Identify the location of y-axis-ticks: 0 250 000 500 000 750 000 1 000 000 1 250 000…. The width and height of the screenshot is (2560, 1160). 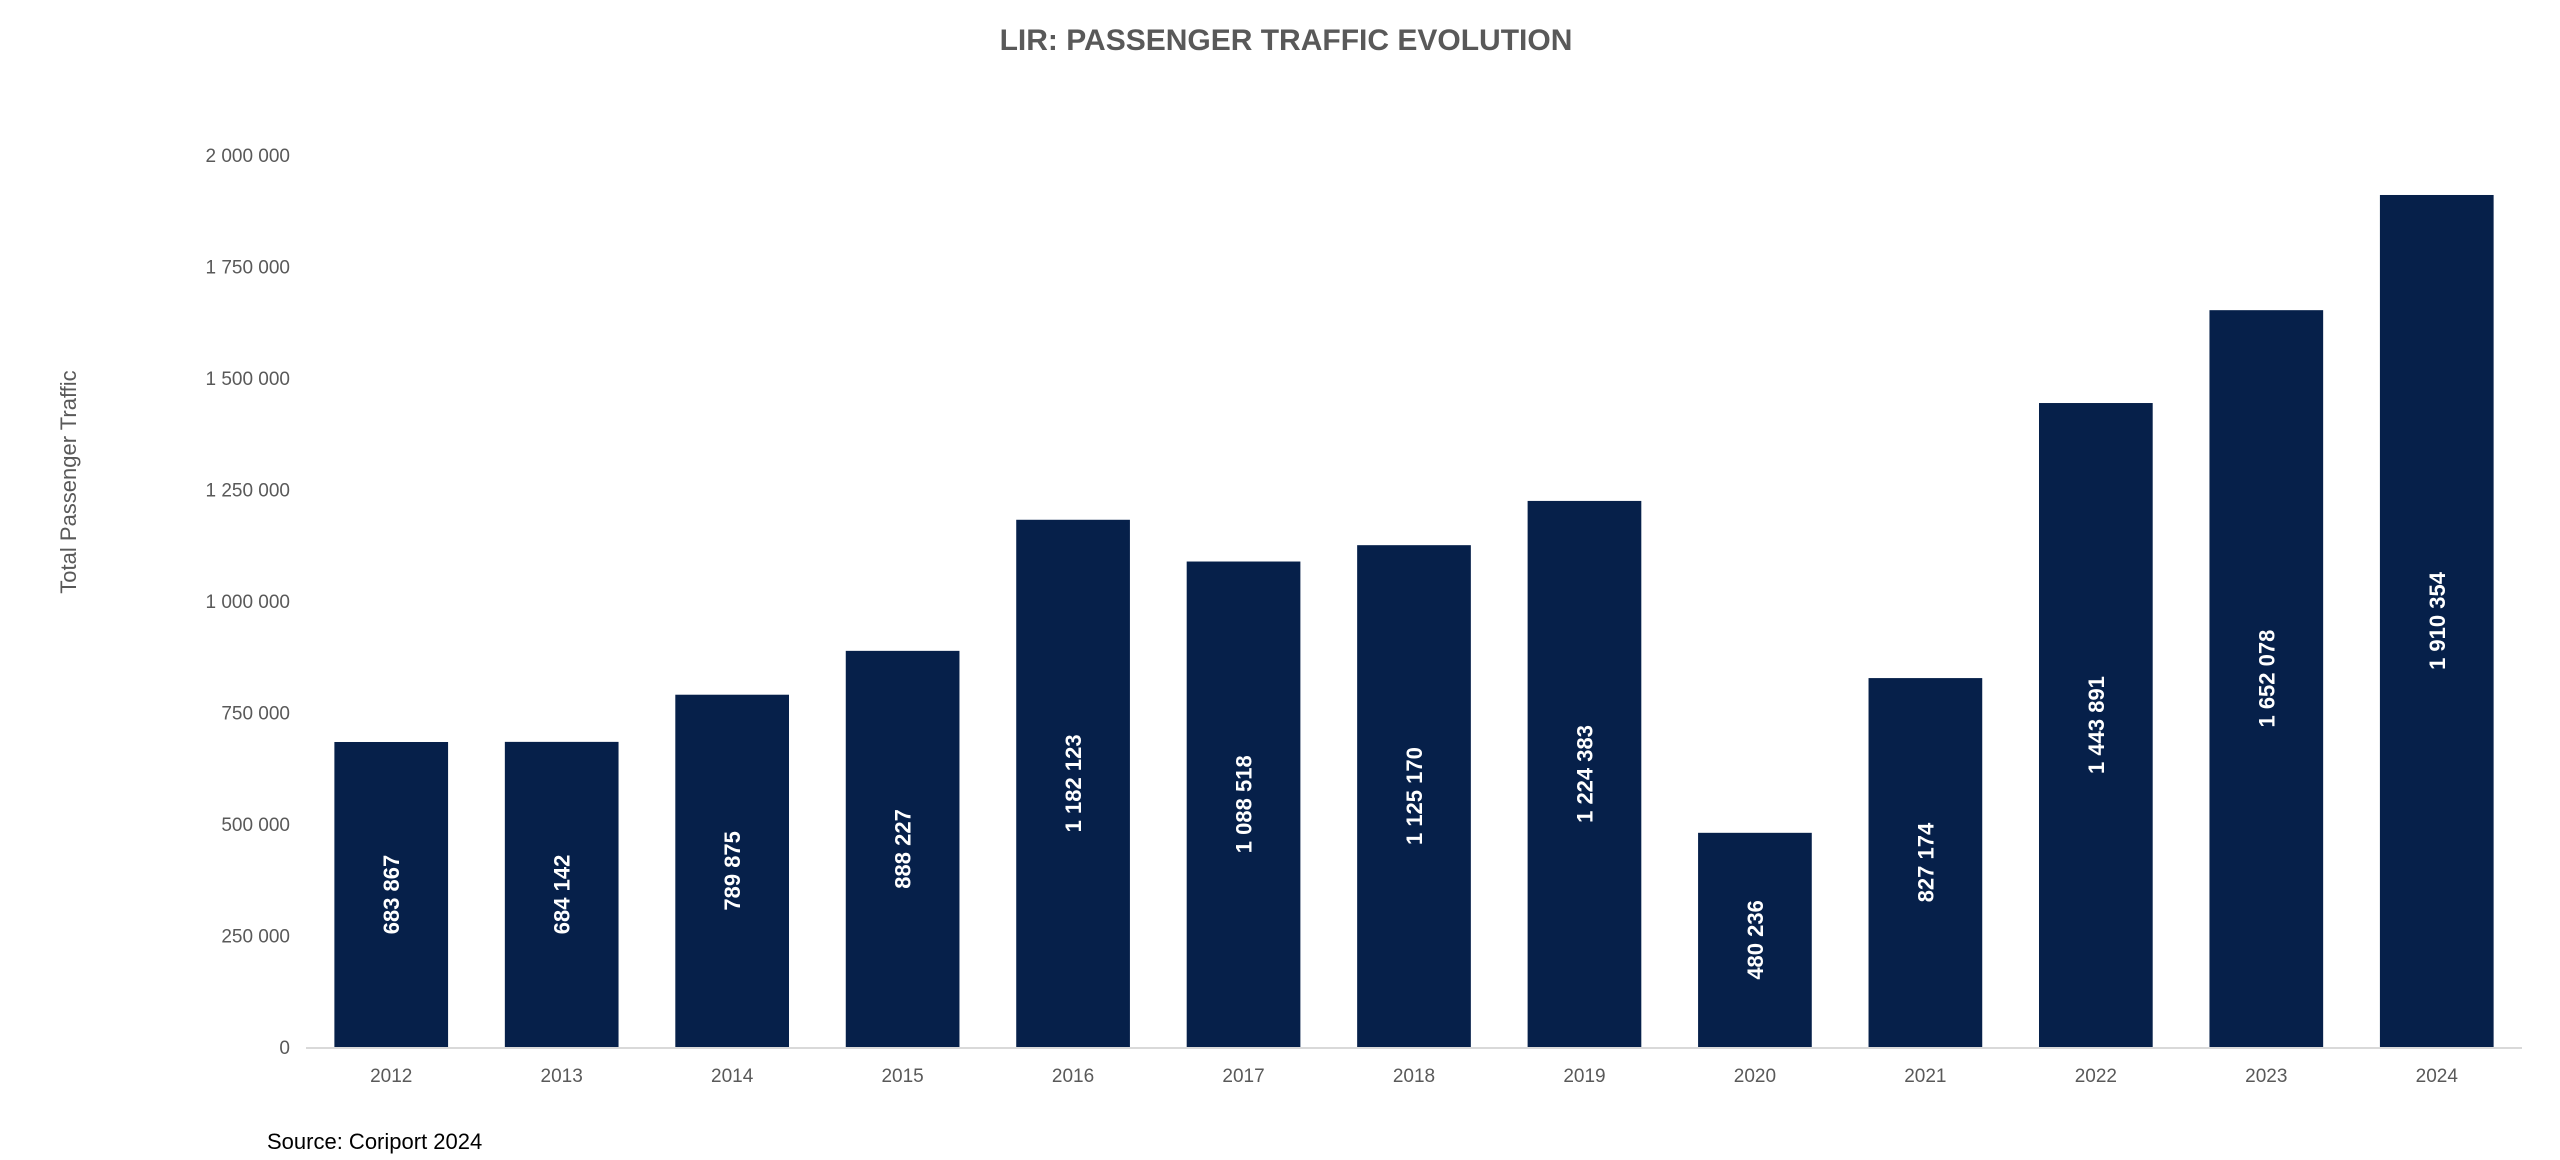
(247, 602).